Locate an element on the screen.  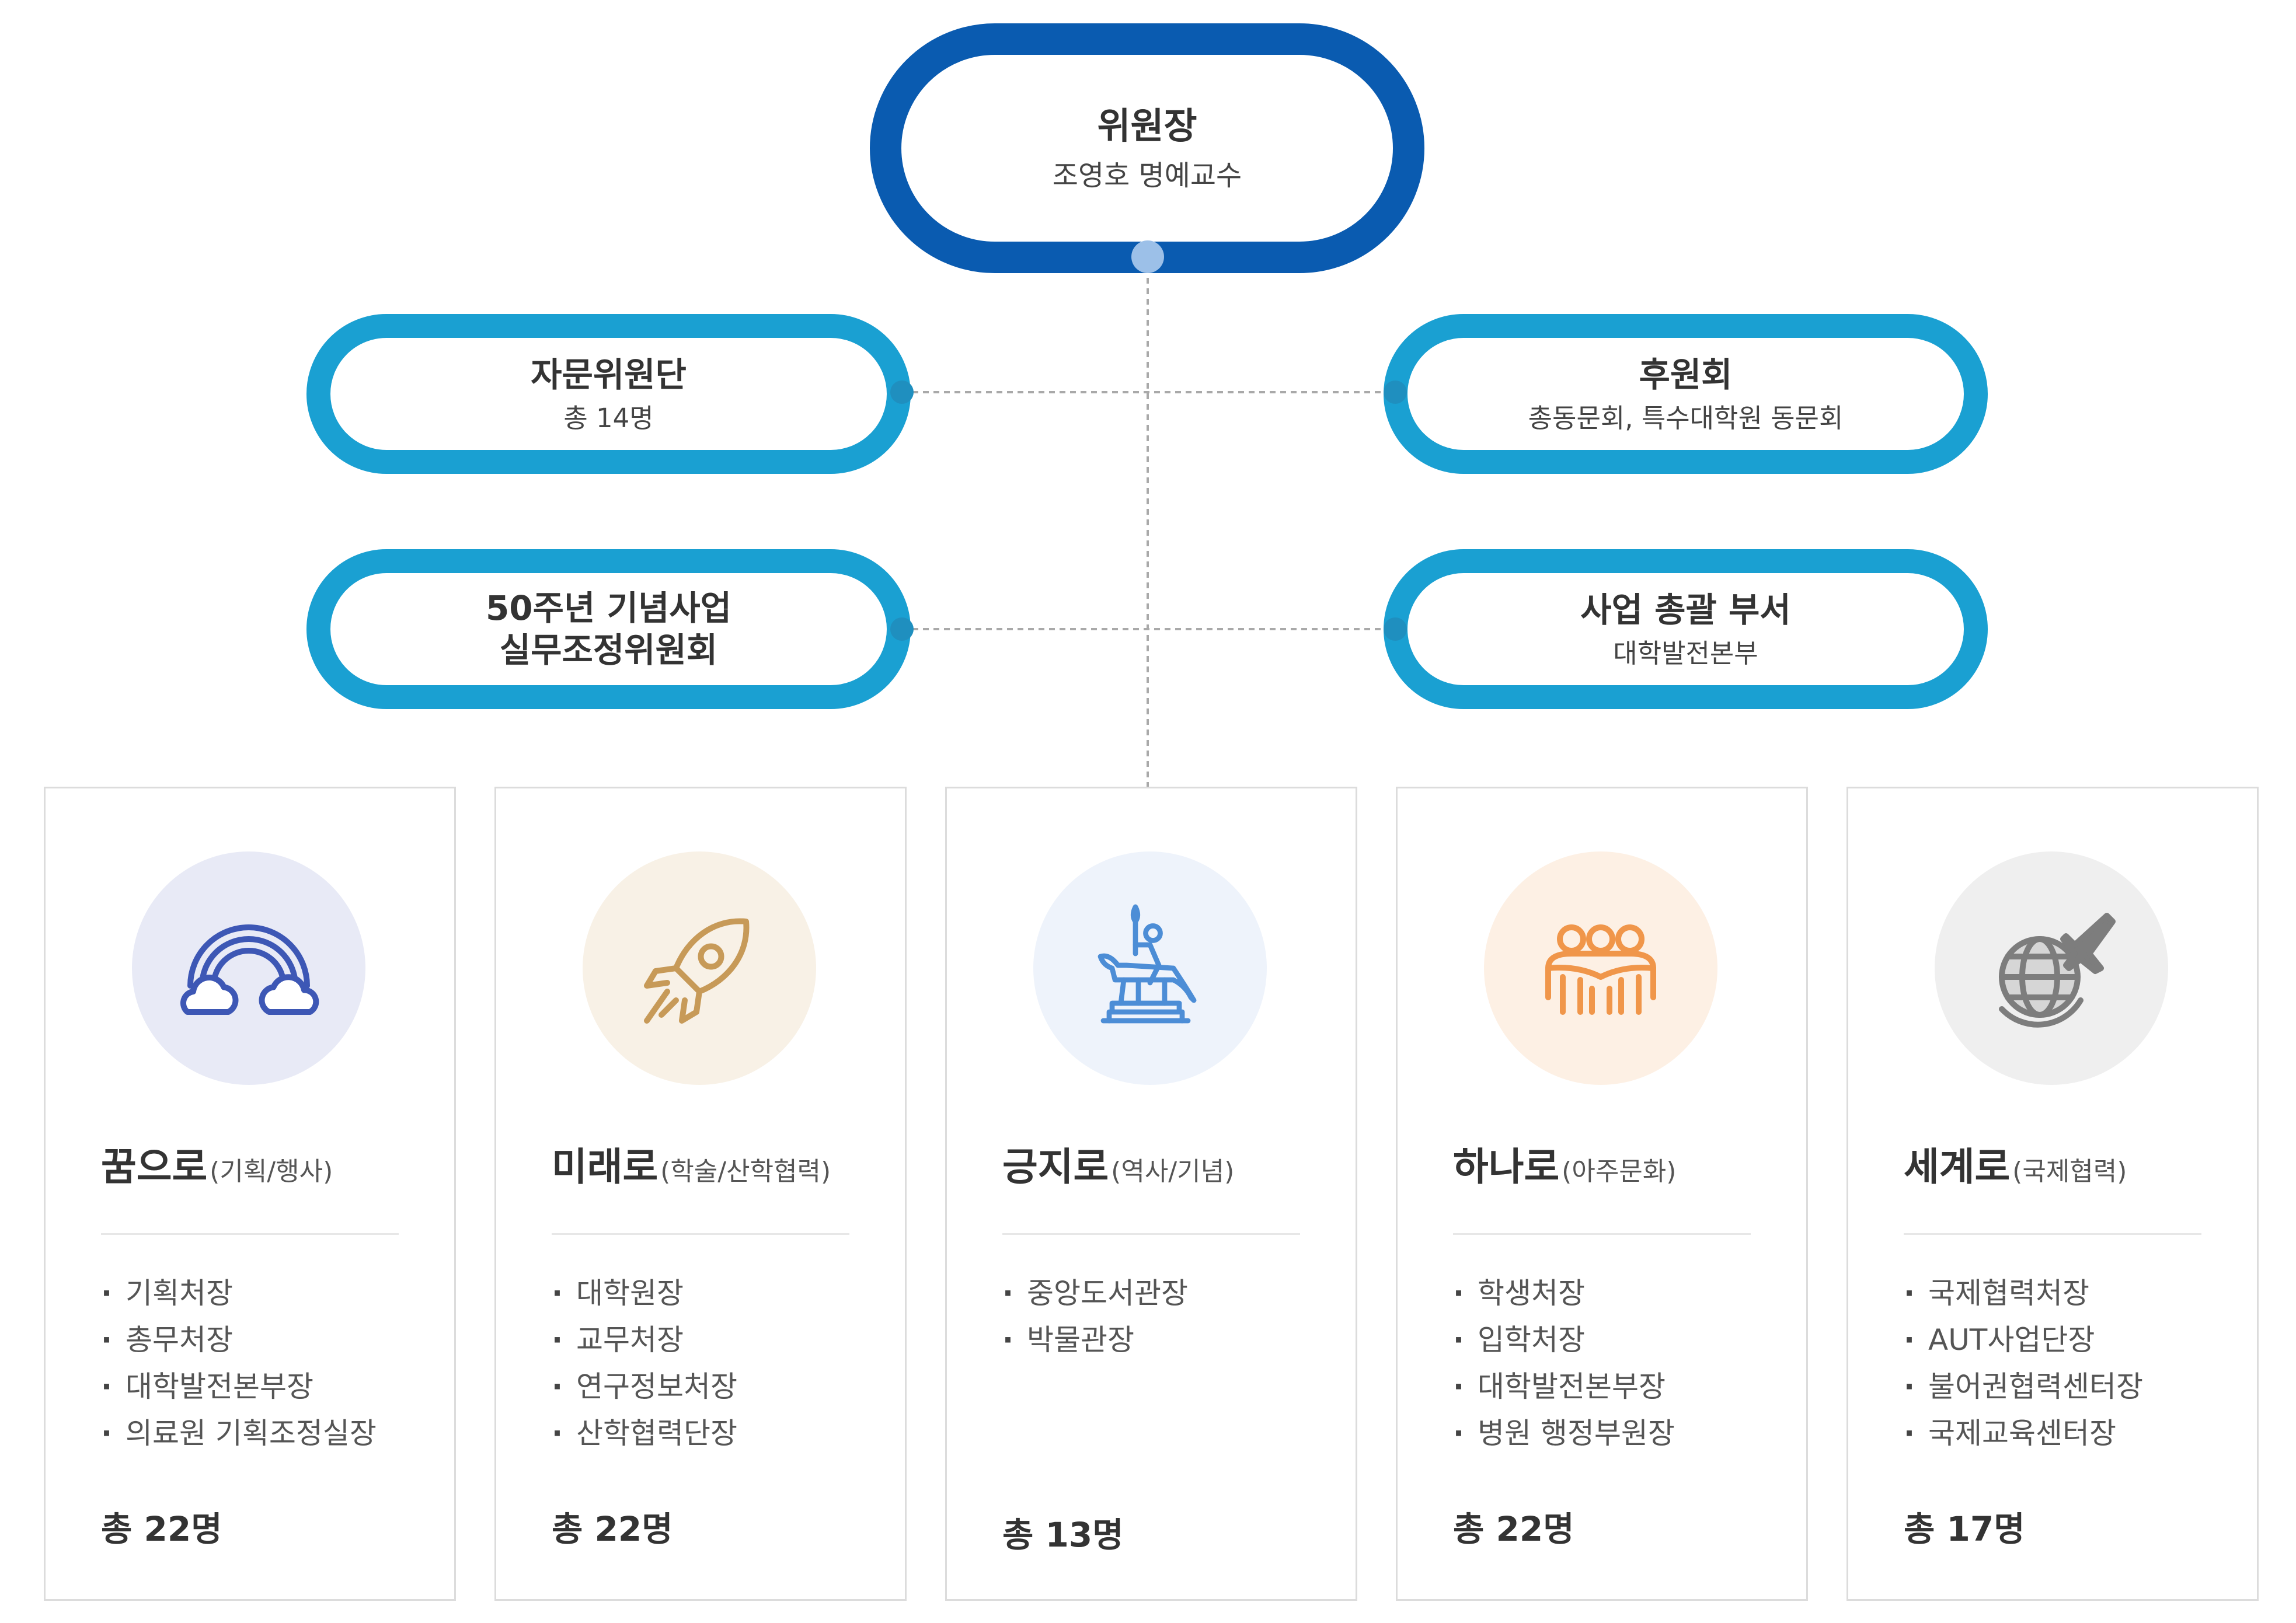
list-item: 총무처장 is located at coordinates (239, 1340).